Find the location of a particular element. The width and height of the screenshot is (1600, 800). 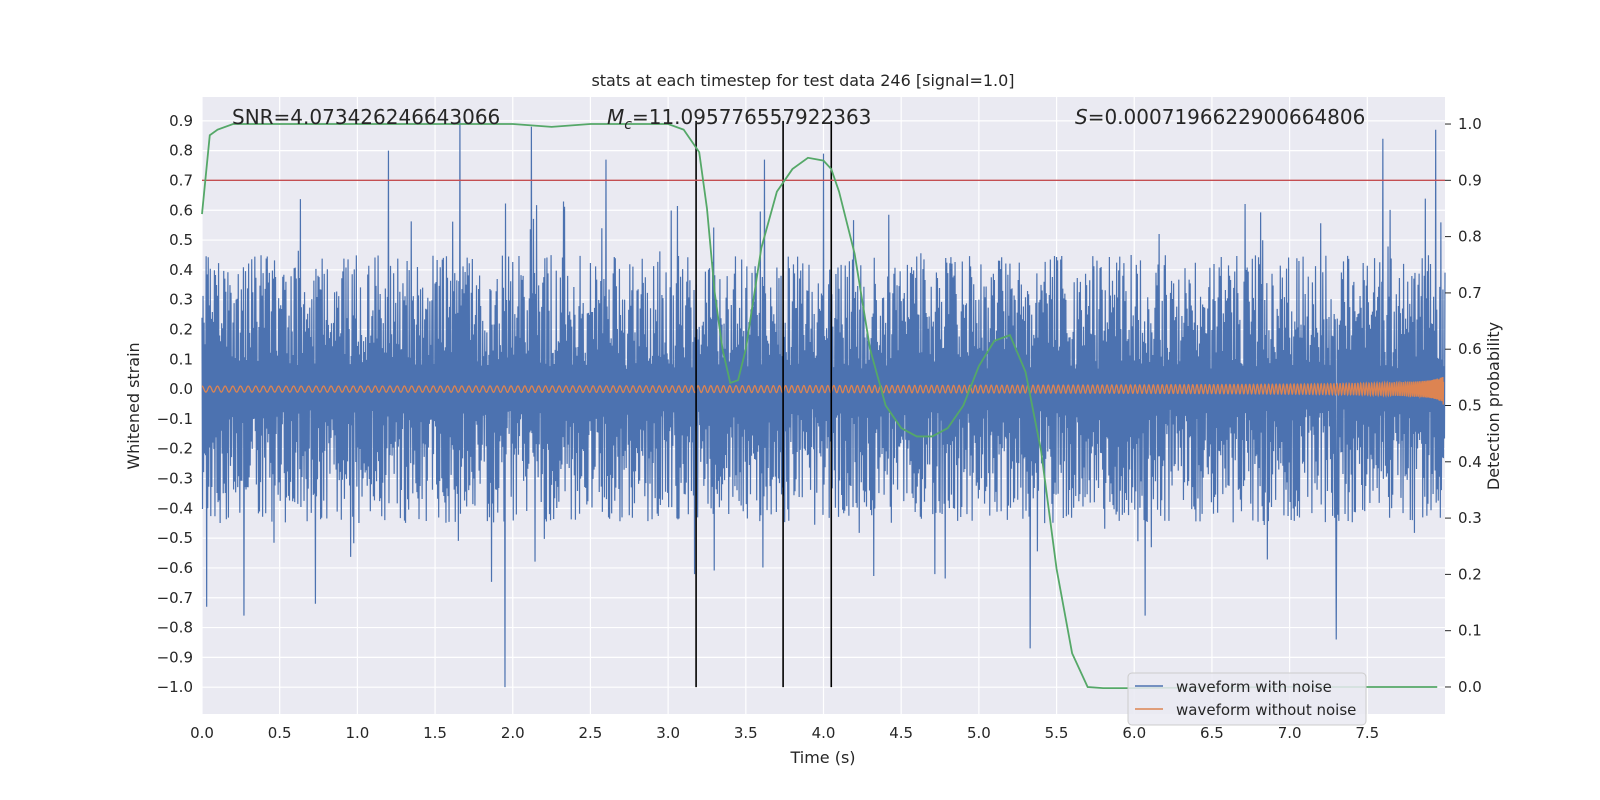

y-right-axis-label: Detection probability is located at coordinates (1493, 406).